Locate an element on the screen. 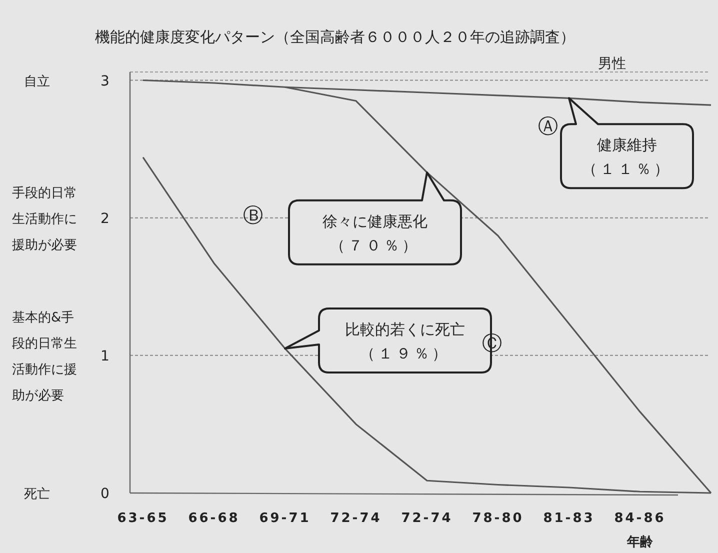 Image resolution: width=718 pixels, height=553 pixels. y-tick-label: 2 is located at coordinates (105, 218).